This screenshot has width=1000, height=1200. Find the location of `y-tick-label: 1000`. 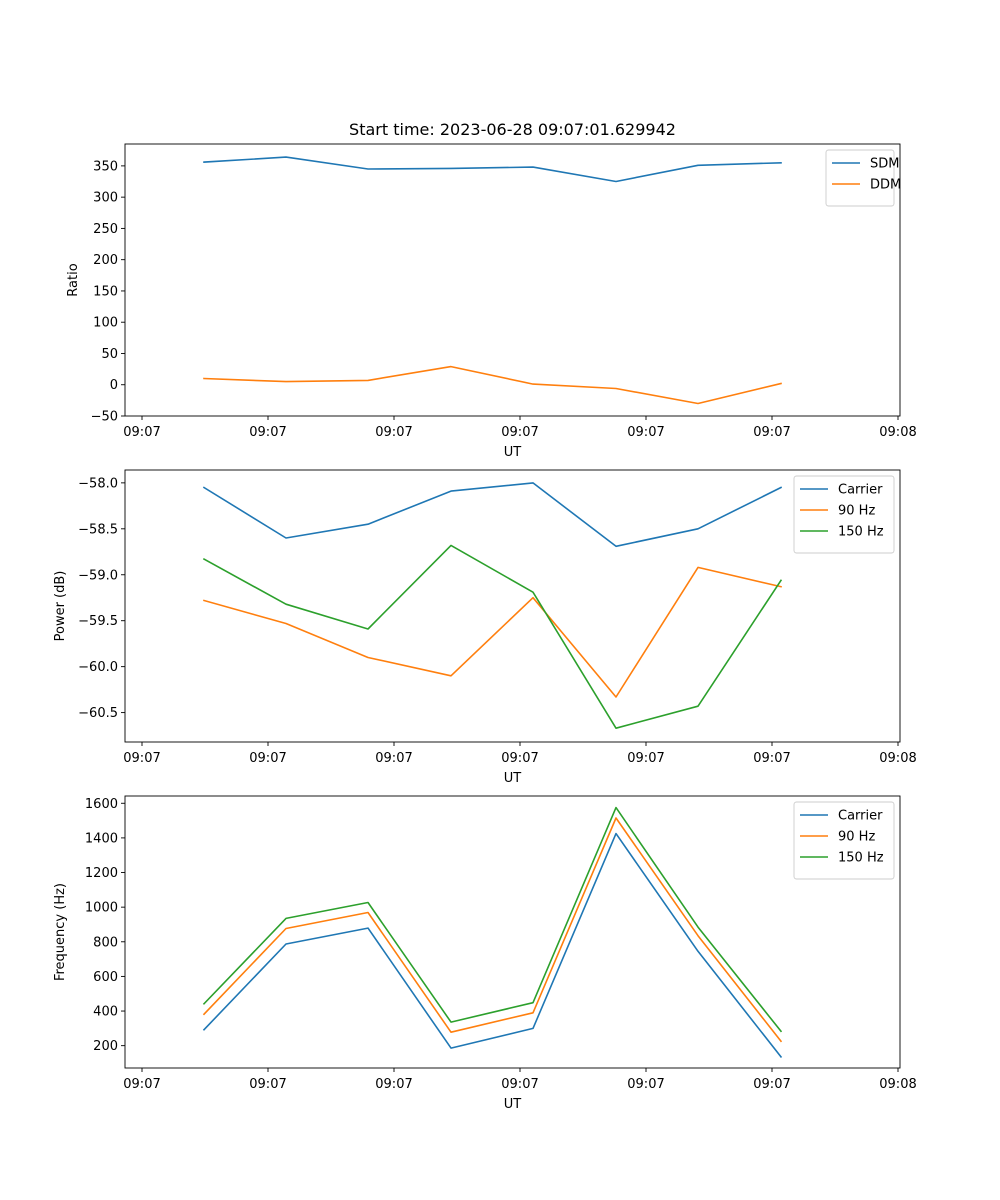

y-tick-label: 1000 is located at coordinates (101, 908).